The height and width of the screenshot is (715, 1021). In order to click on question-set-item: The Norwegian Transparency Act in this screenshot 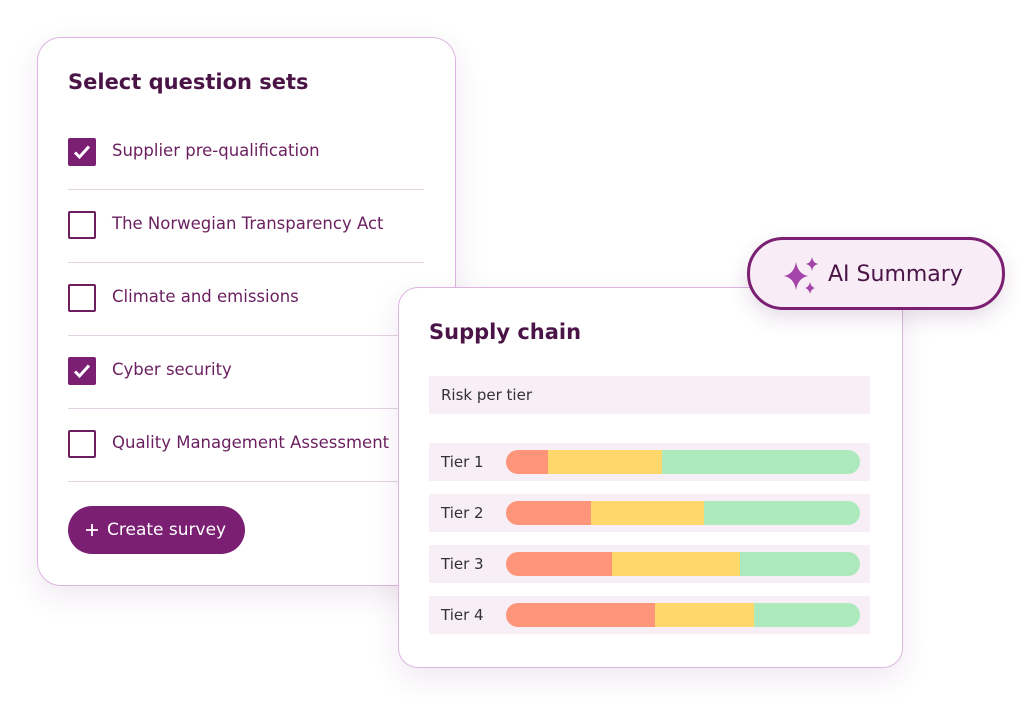, I will do `click(246, 226)`.